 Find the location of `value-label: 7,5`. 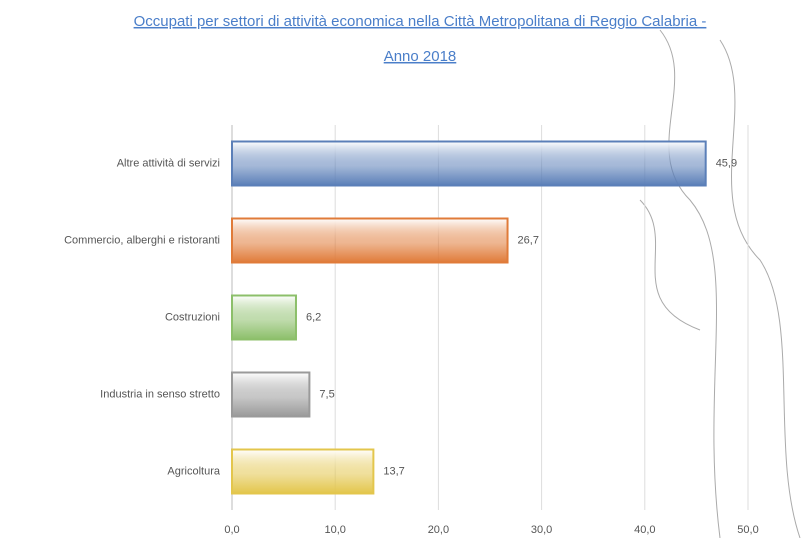

value-label: 7,5 is located at coordinates (326, 394).